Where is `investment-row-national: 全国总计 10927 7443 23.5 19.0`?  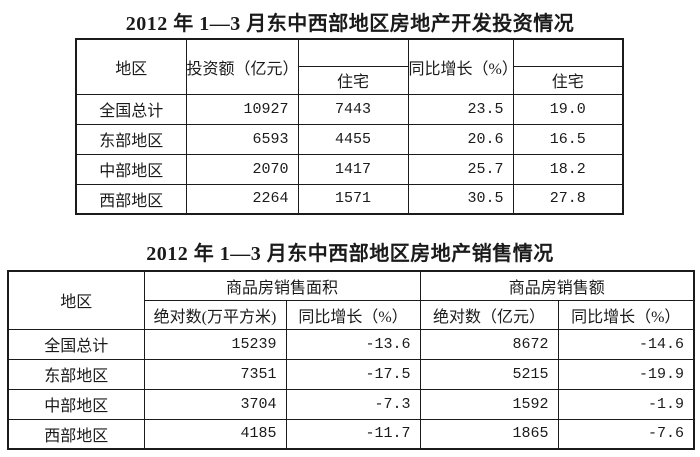 investment-row-national: 全国总计 10927 7443 23.5 19.0 is located at coordinates (349, 109).